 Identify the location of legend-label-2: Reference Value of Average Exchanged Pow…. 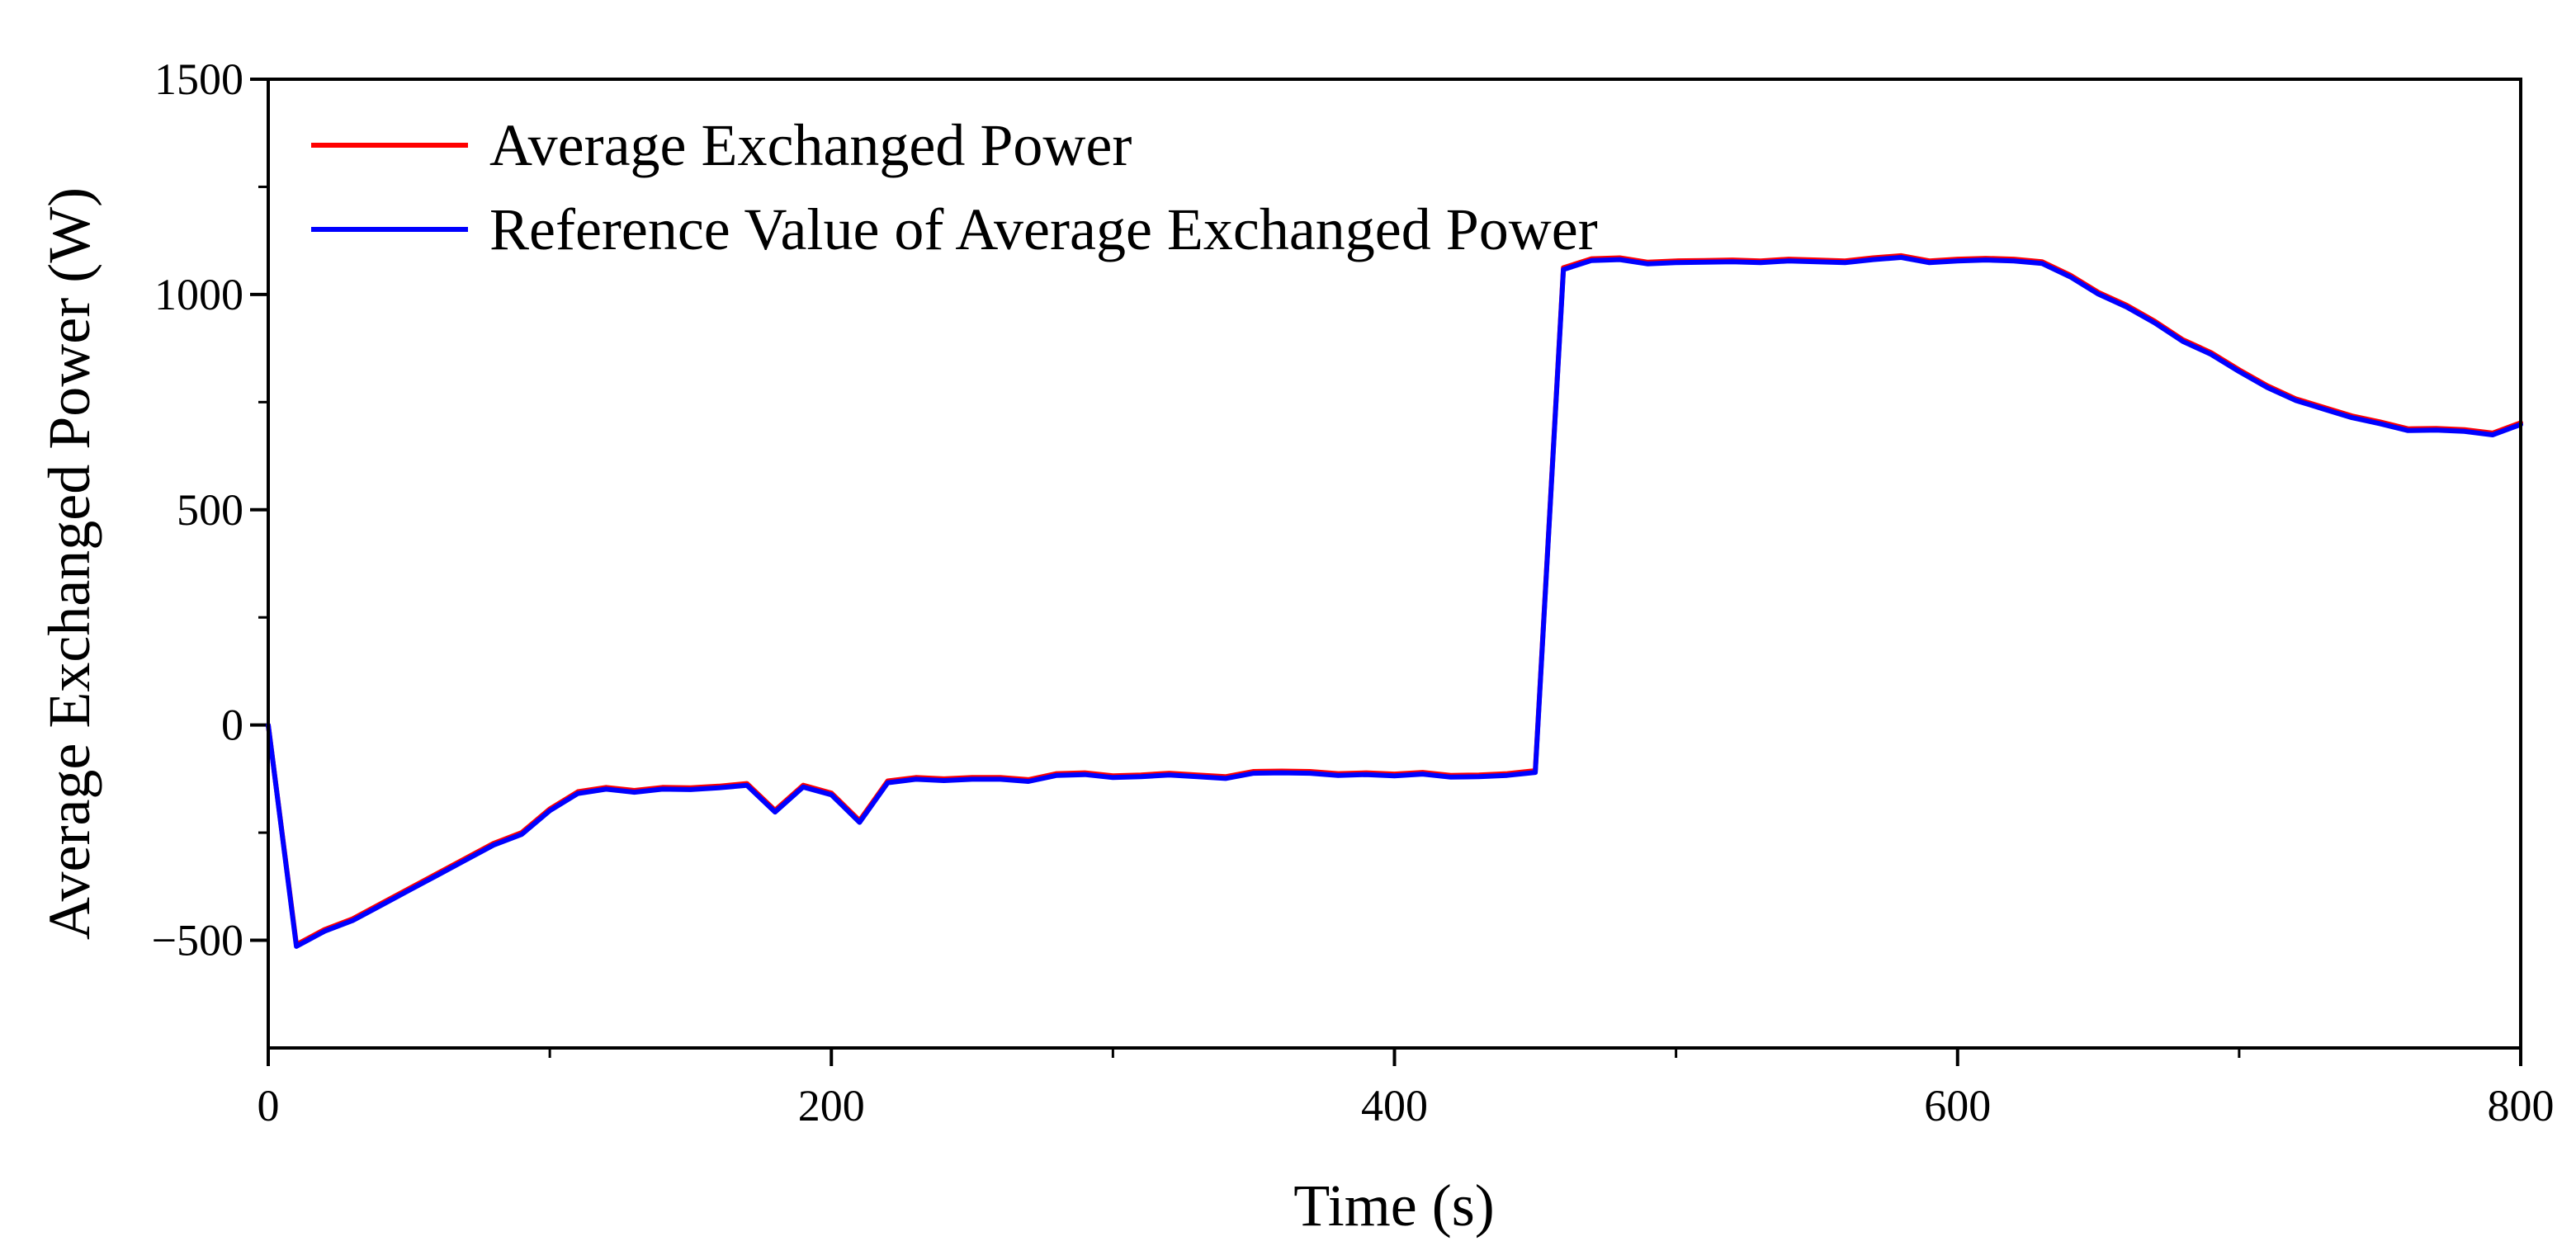
(1043, 229).